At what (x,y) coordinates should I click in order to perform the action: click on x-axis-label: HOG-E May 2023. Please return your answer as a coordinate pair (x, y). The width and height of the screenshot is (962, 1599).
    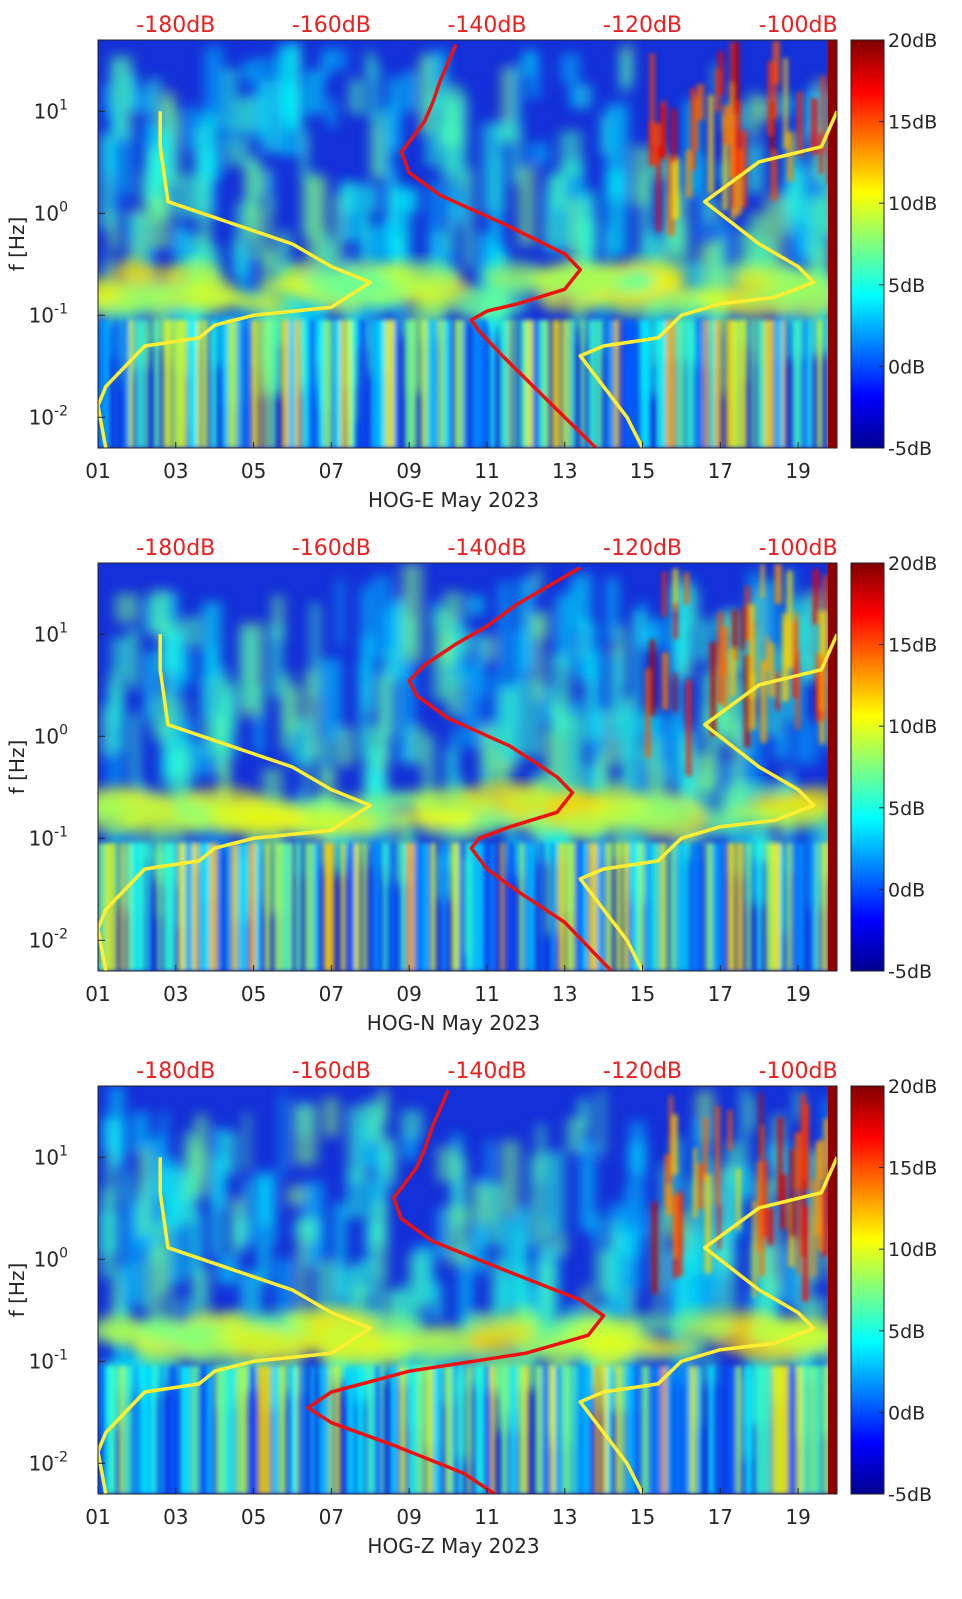
    Looking at the image, I should click on (453, 500).